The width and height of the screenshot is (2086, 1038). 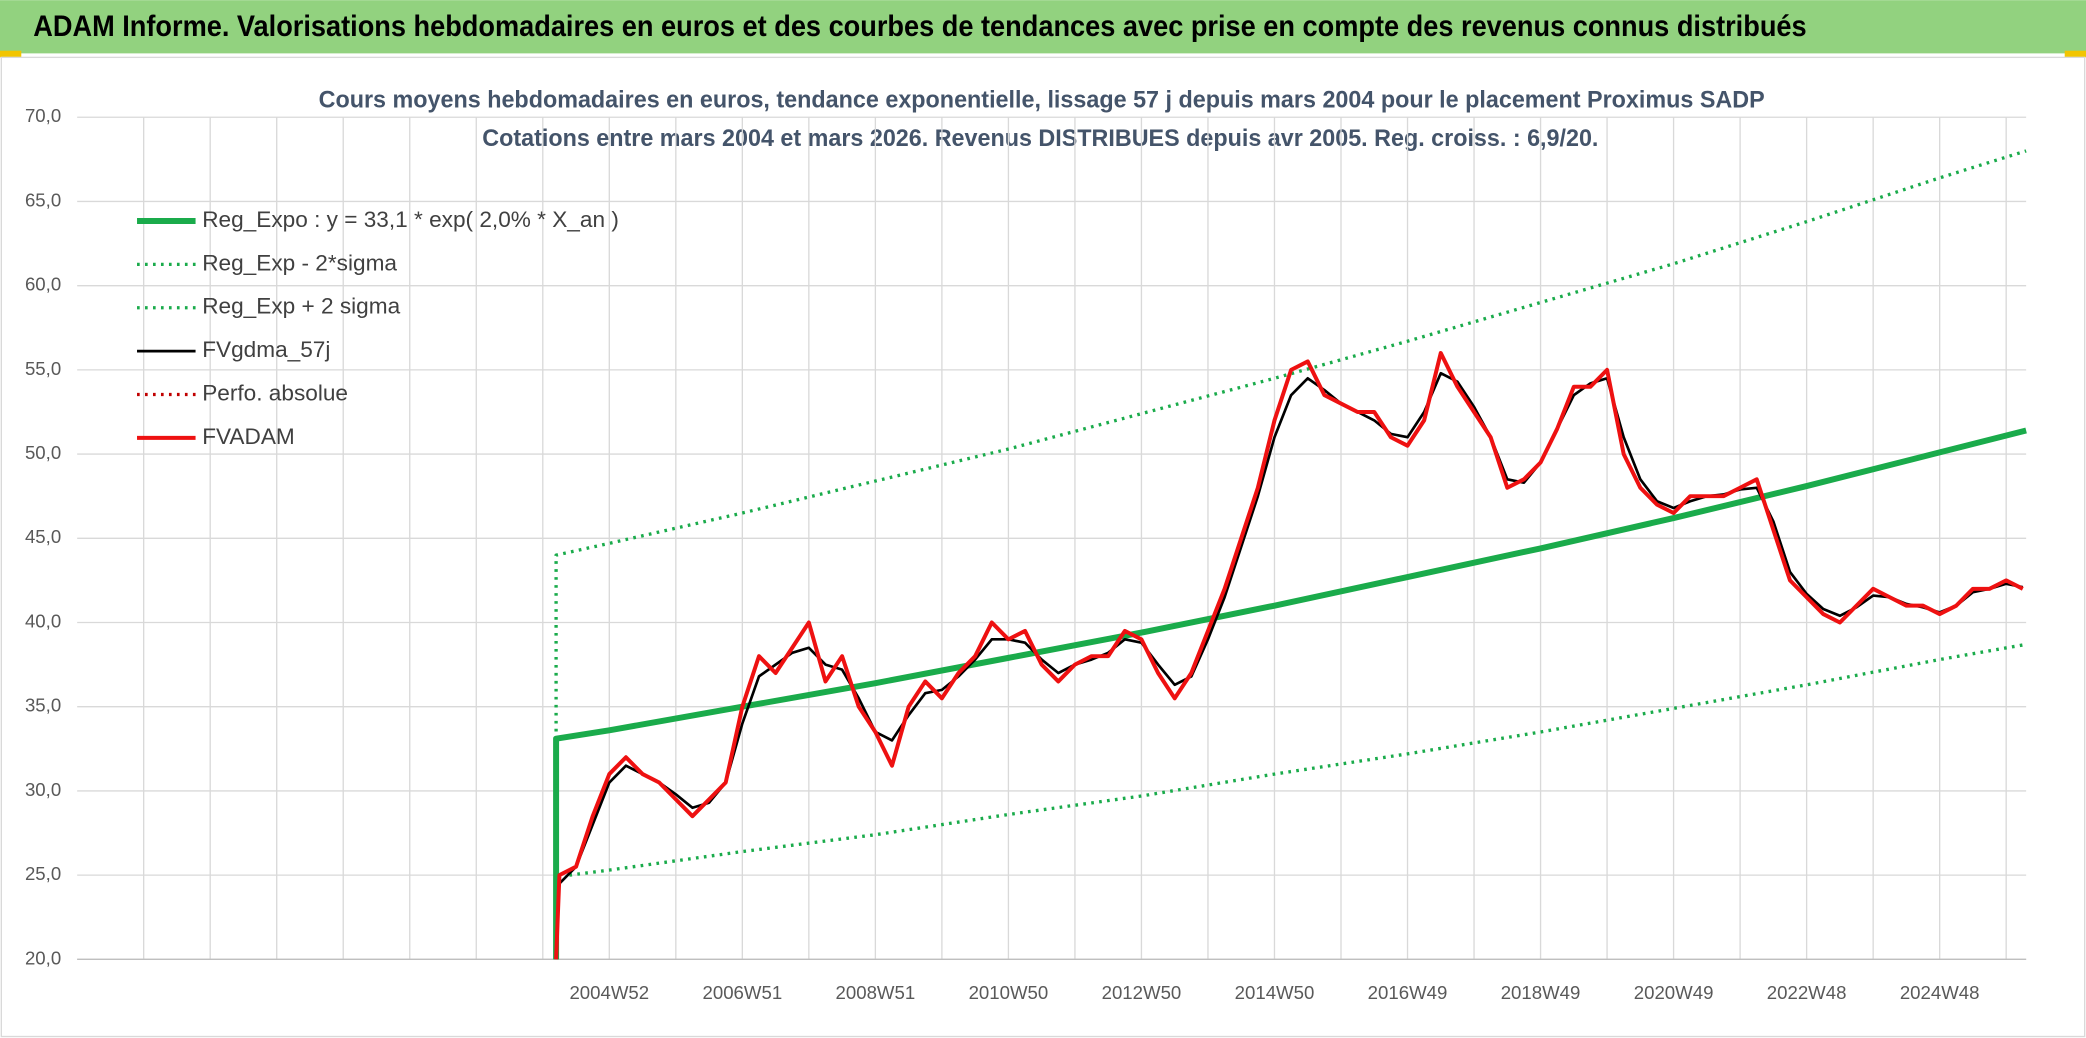 What do you see at coordinates (43, 789) in the screenshot?
I see `y-tick-label: 30,0` at bounding box center [43, 789].